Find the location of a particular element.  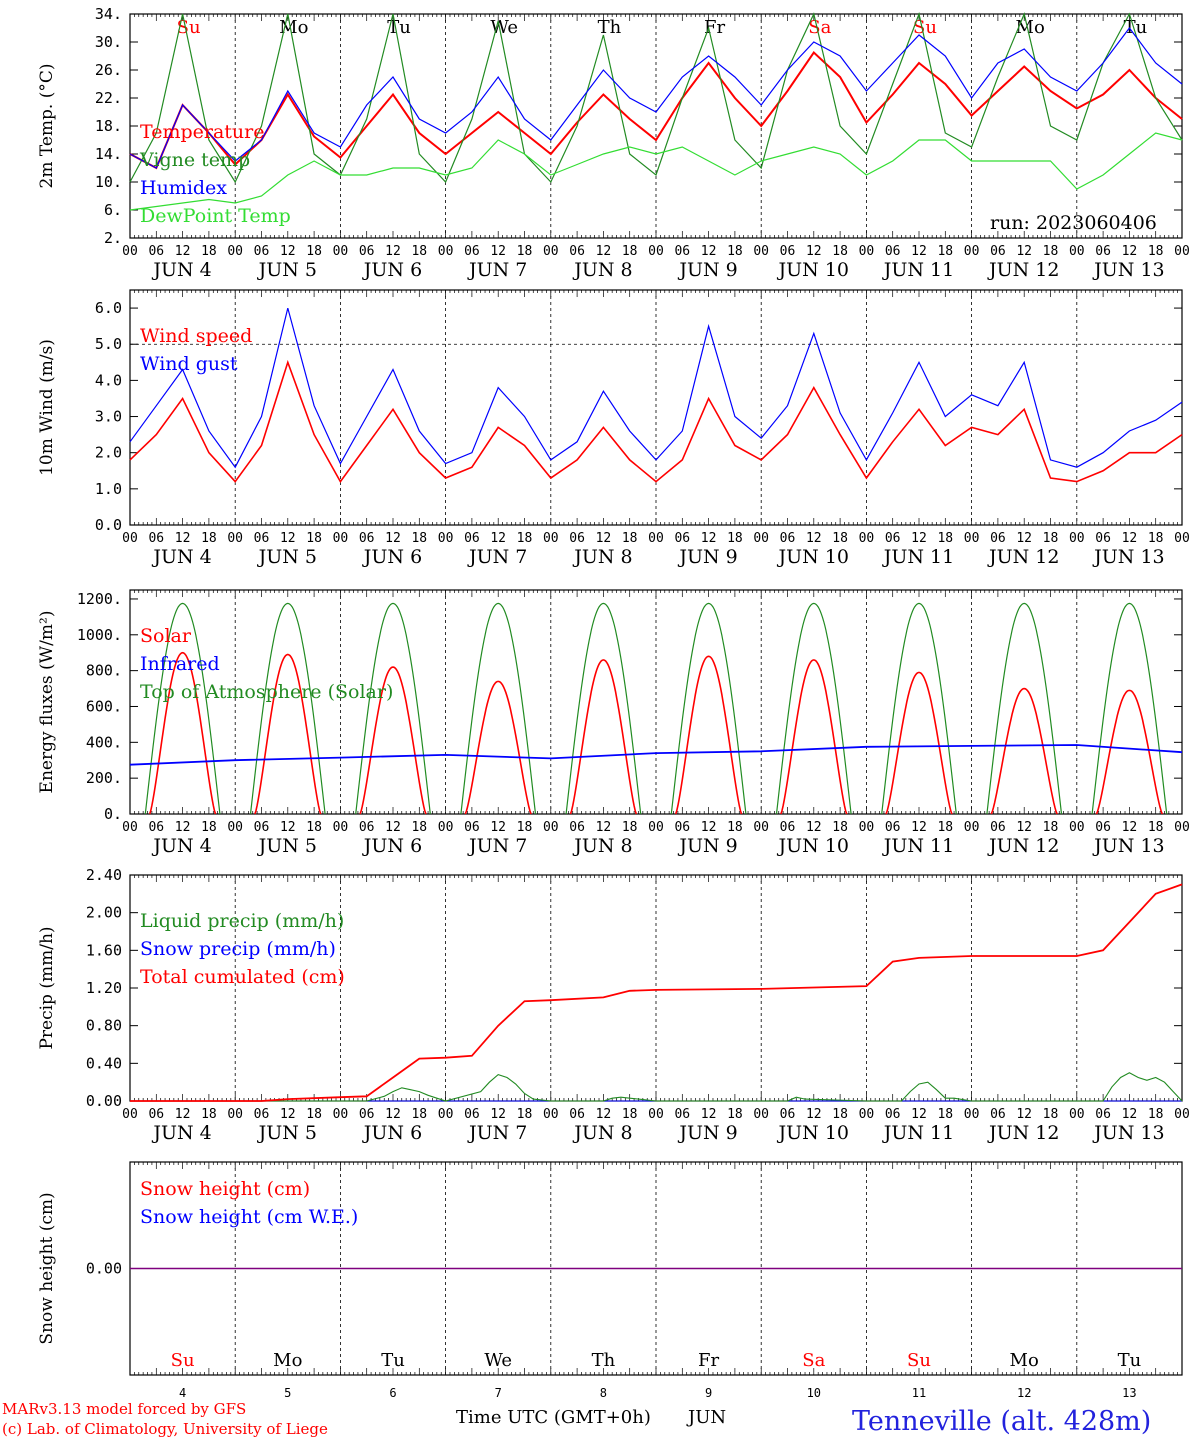

y-tick-label: 1.60 is located at coordinates (104, 950).